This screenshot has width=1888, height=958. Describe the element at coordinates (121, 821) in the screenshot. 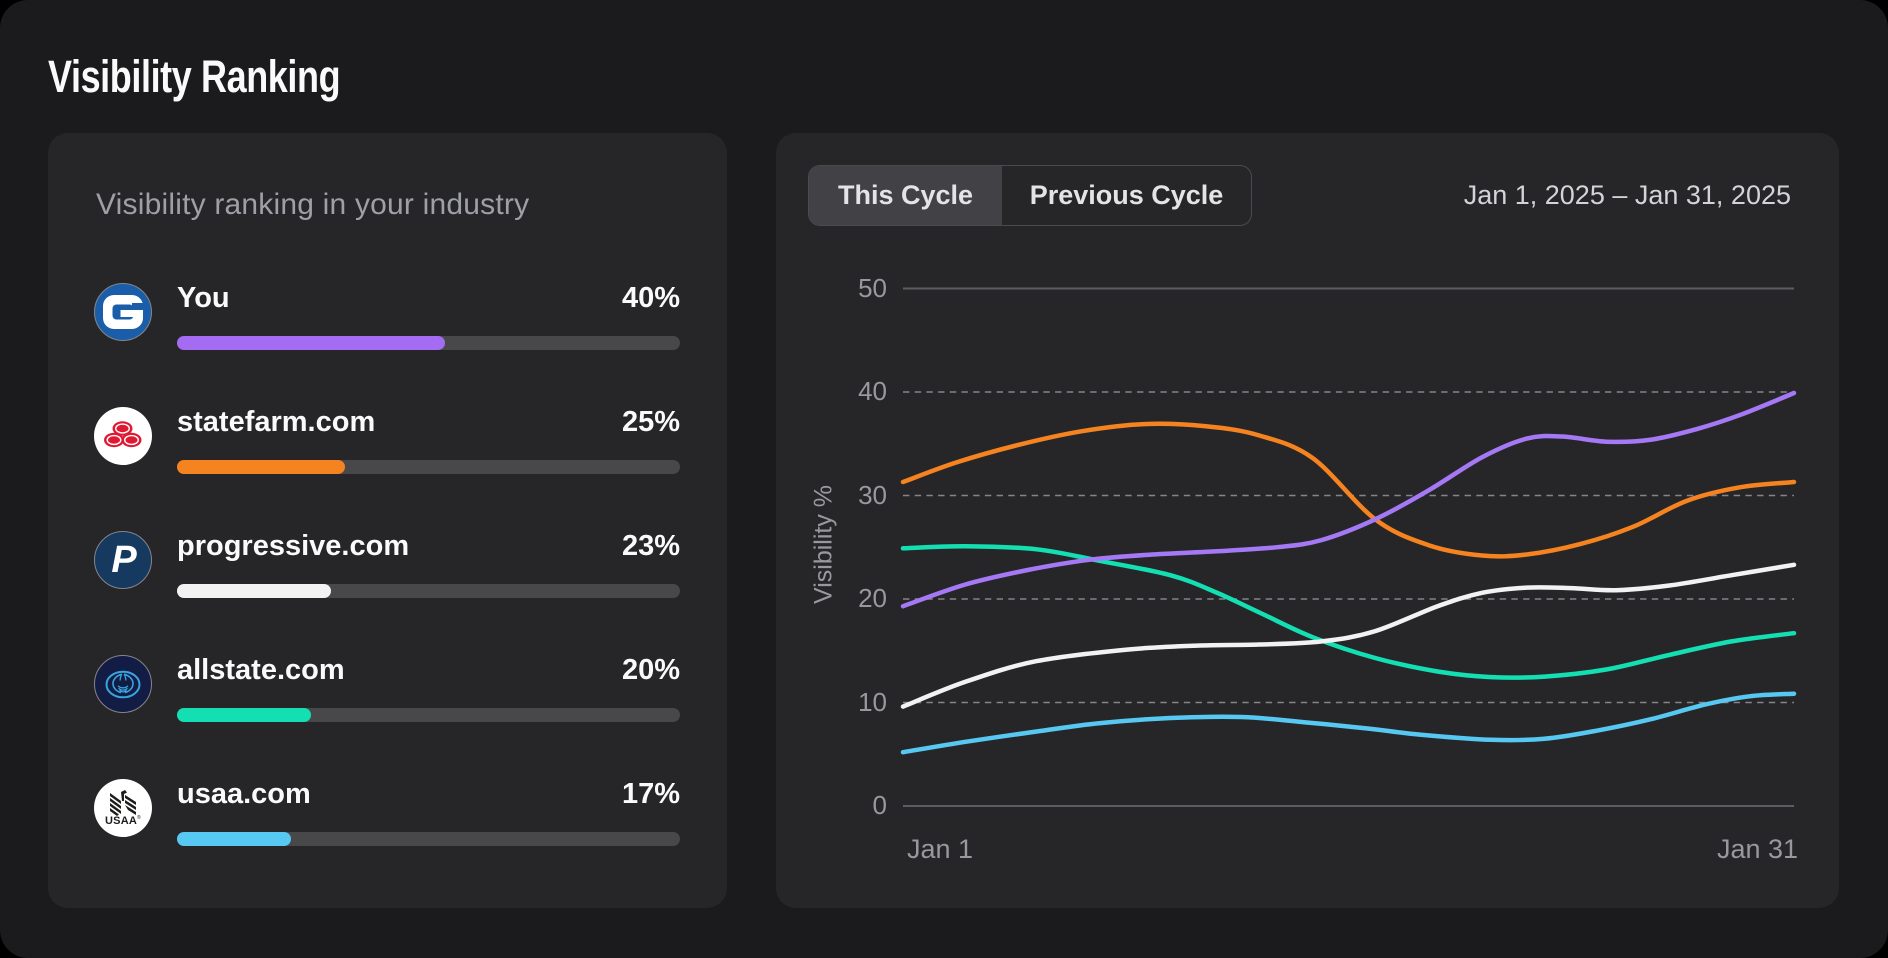

I see `svg-text: USAA` at that location.